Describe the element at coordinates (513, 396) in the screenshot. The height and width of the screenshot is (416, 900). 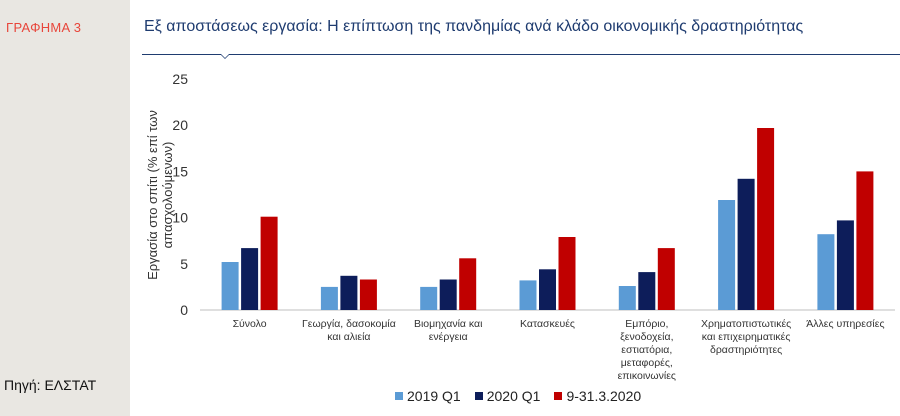
I see `legend-label: 2020 Q1` at that location.